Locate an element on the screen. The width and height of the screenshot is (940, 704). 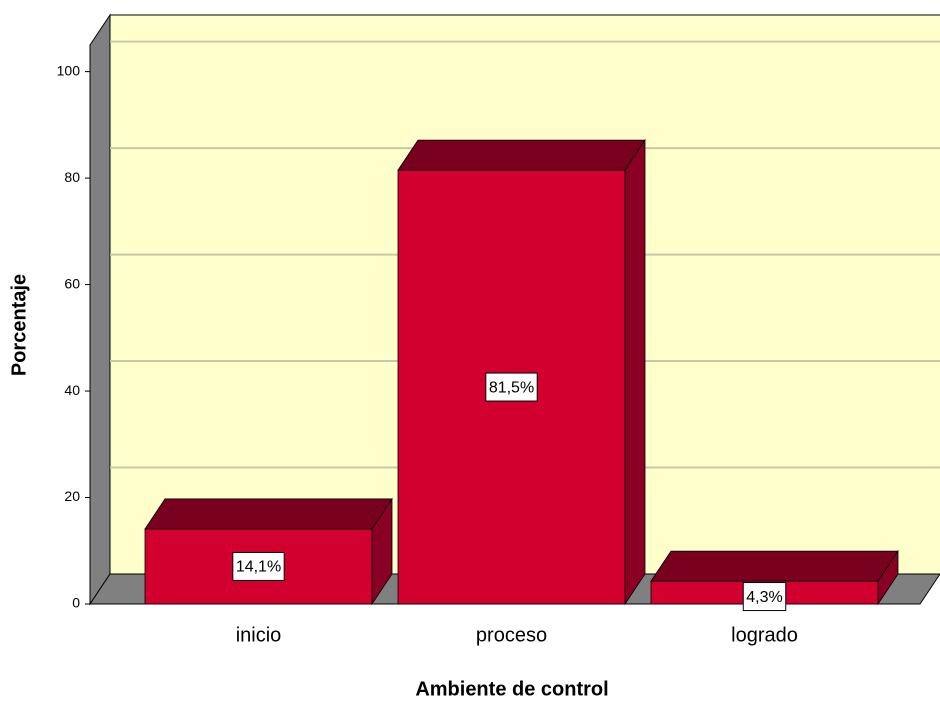
x-tick-label: proceso is located at coordinates (511, 635).